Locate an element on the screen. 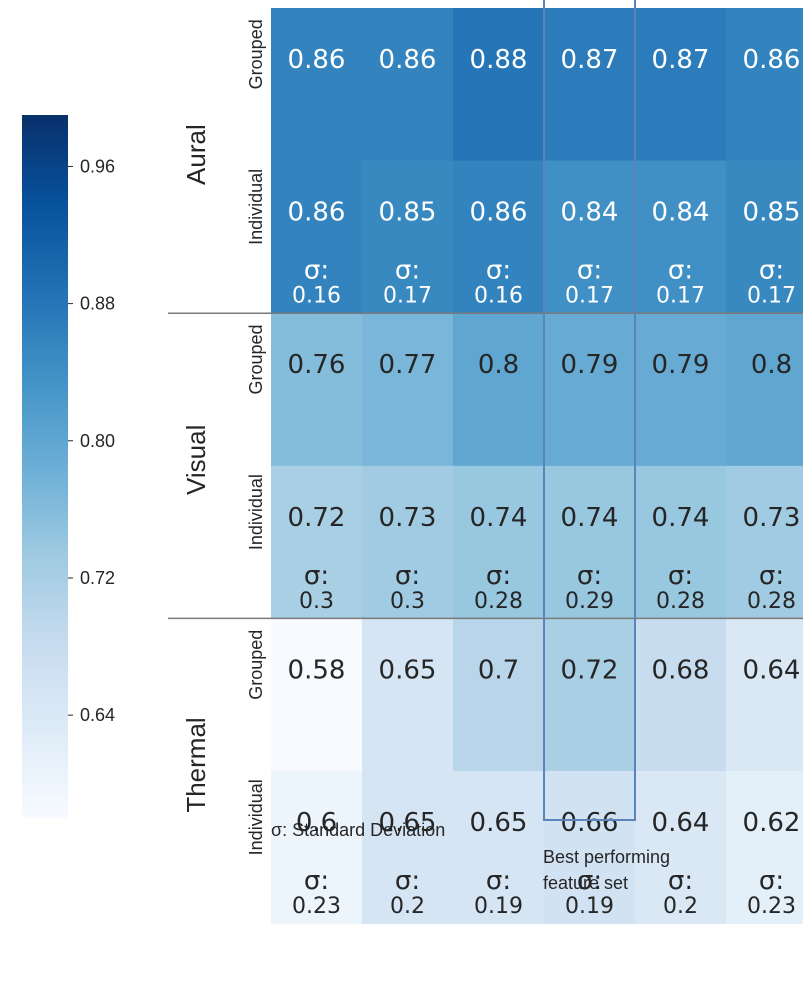 This screenshot has height=983, width=803. cell-value: 0.72 is located at coordinates (317, 518).